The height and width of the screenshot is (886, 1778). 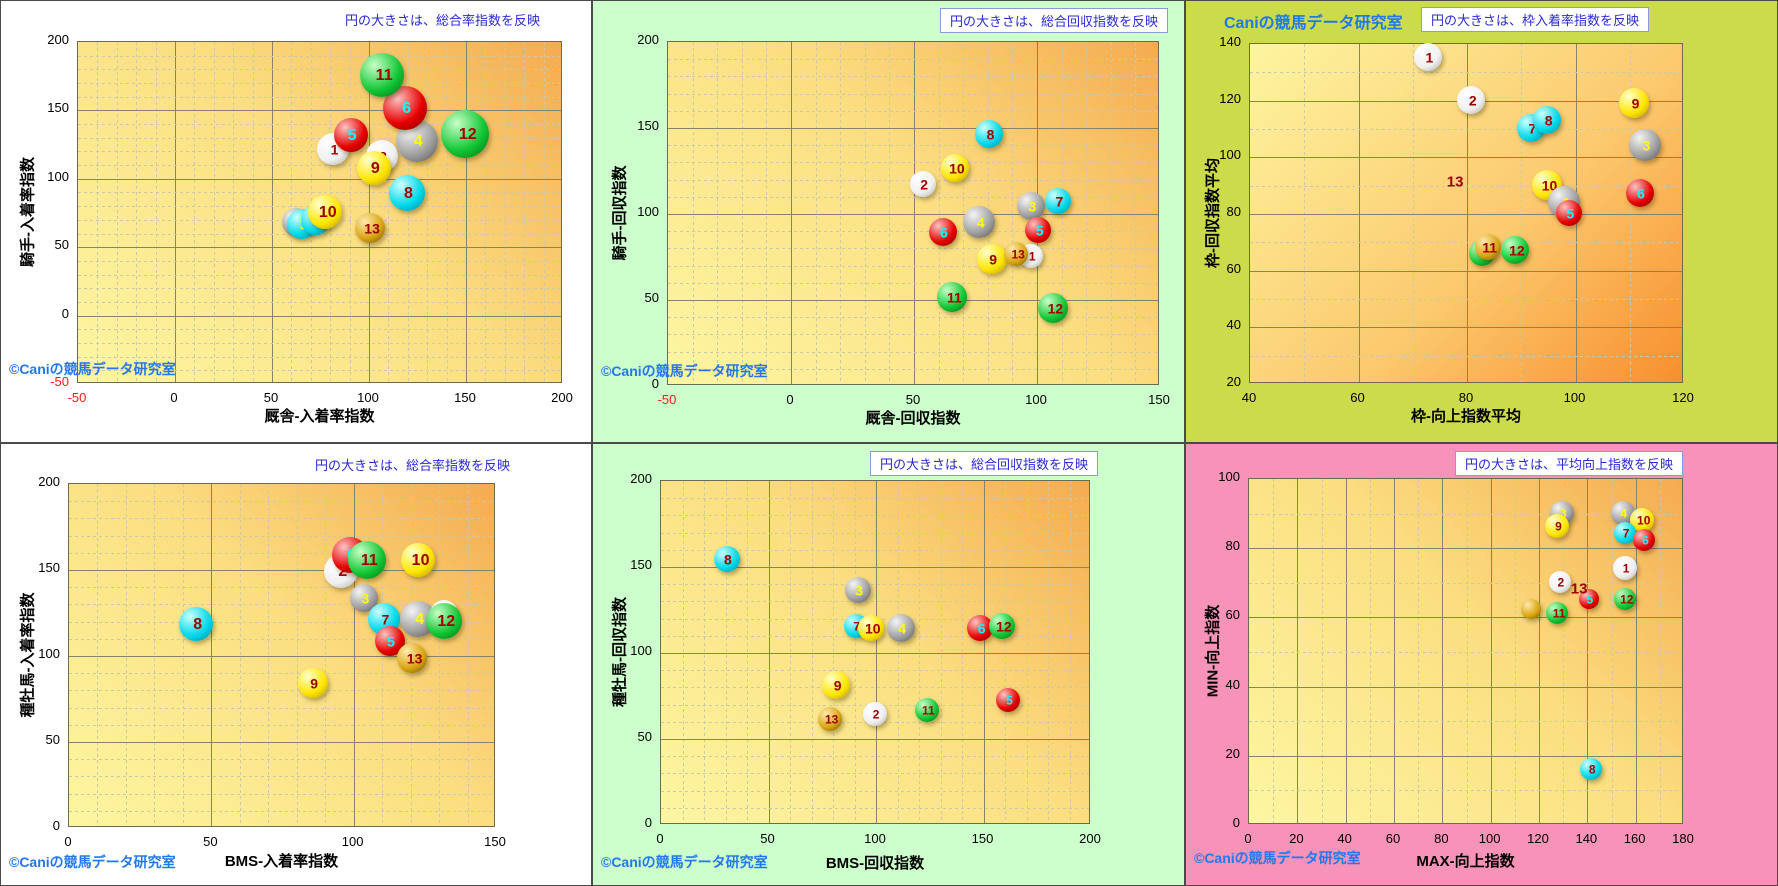 I want to click on data-bubble-6: 6, so click(x=1644, y=540).